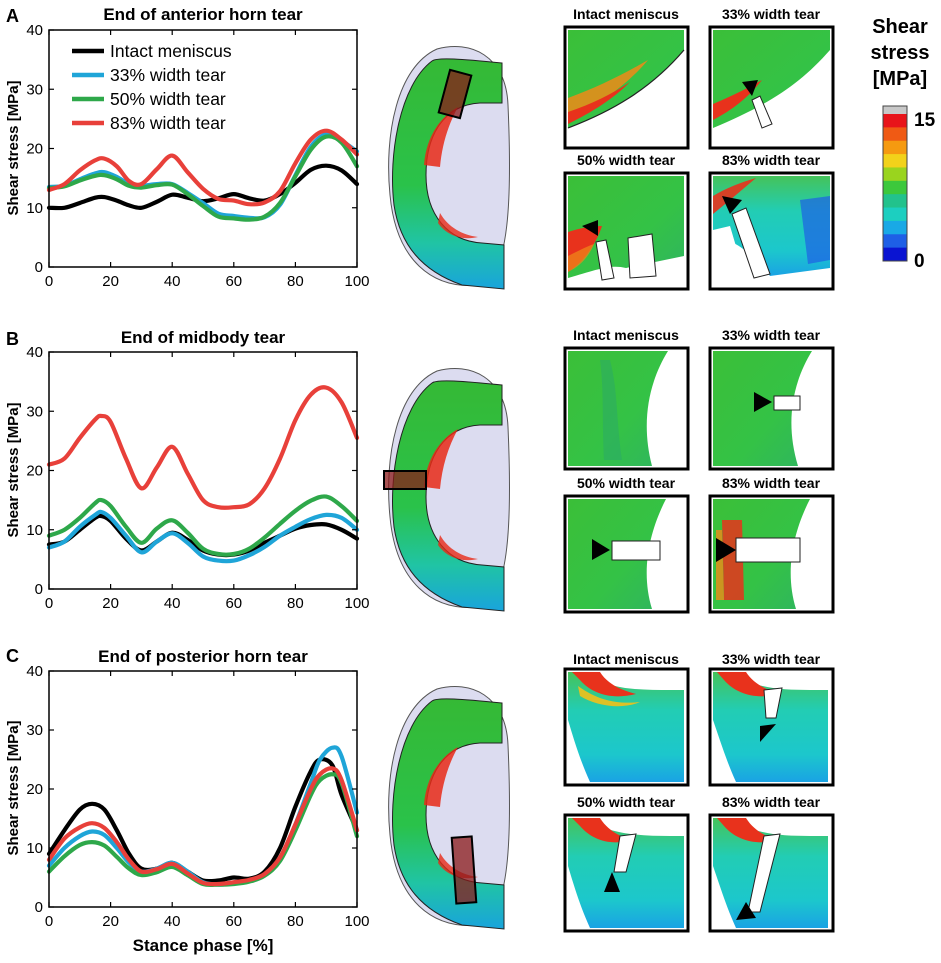  I want to click on panel-letter-b: B, so click(12, 339).